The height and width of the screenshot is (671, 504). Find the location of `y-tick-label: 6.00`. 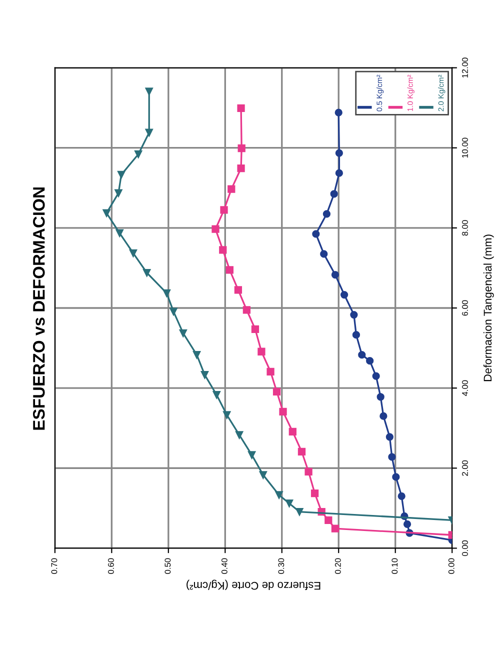

y-tick-label: 6.00 is located at coordinates (465, 308).